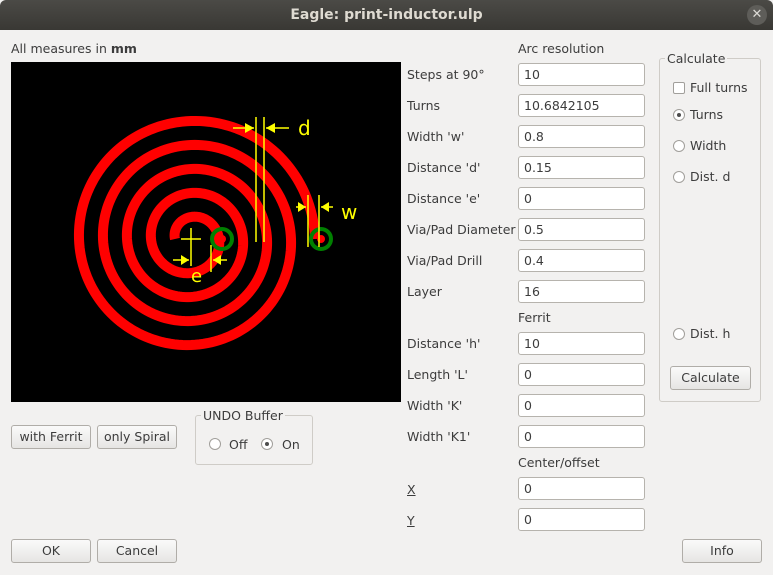  Describe the element at coordinates (581, 405) in the screenshot. I see `width-k-input: 0` at that location.